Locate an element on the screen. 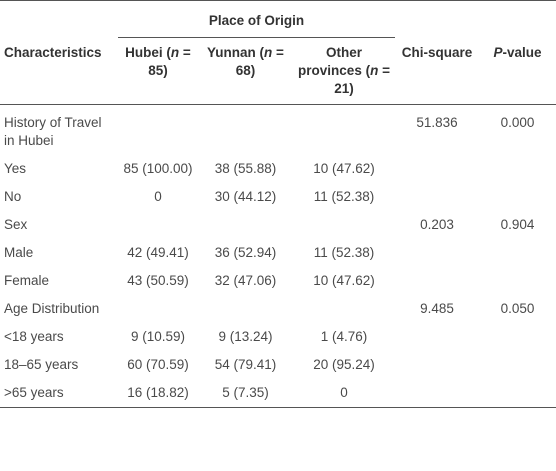 The height and width of the screenshot is (471, 556). header-text: -value is located at coordinates (522, 52).